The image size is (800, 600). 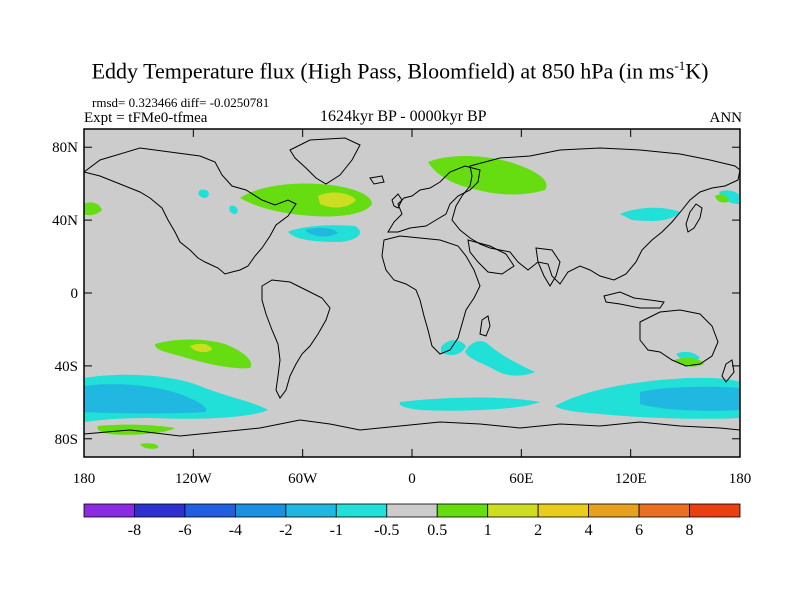 I want to click on lat-tick-label: 40N, so click(x=65, y=221).